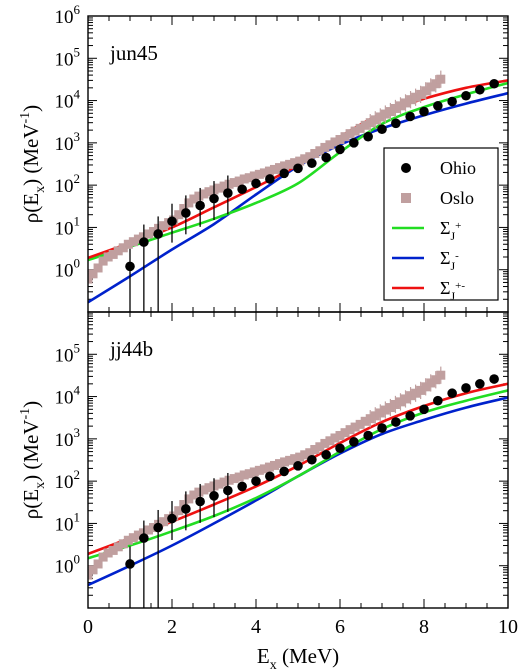  Describe the element at coordinates (40, 189) in the screenshot. I see `y-axis-label-sub: x` at that location.